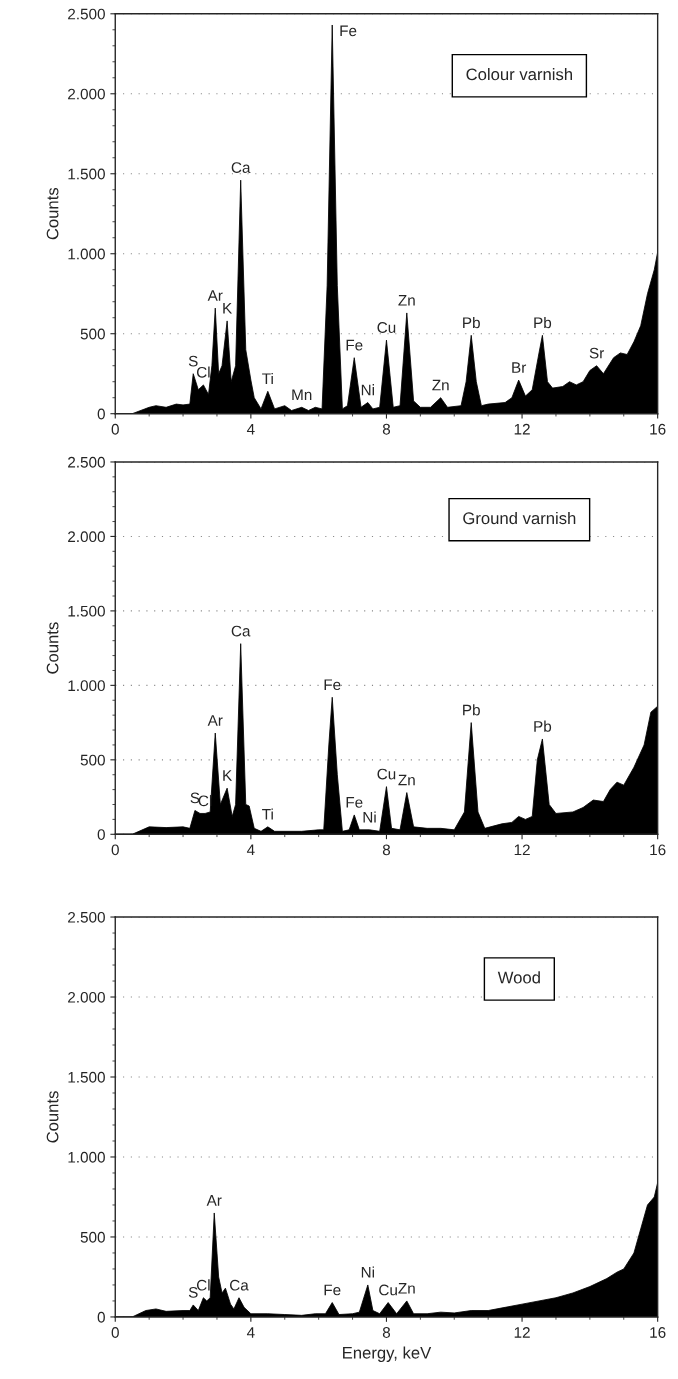  What do you see at coordinates (518, 977) in the screenshot?
I see `text: Wood` at bounding box center [518, 977].